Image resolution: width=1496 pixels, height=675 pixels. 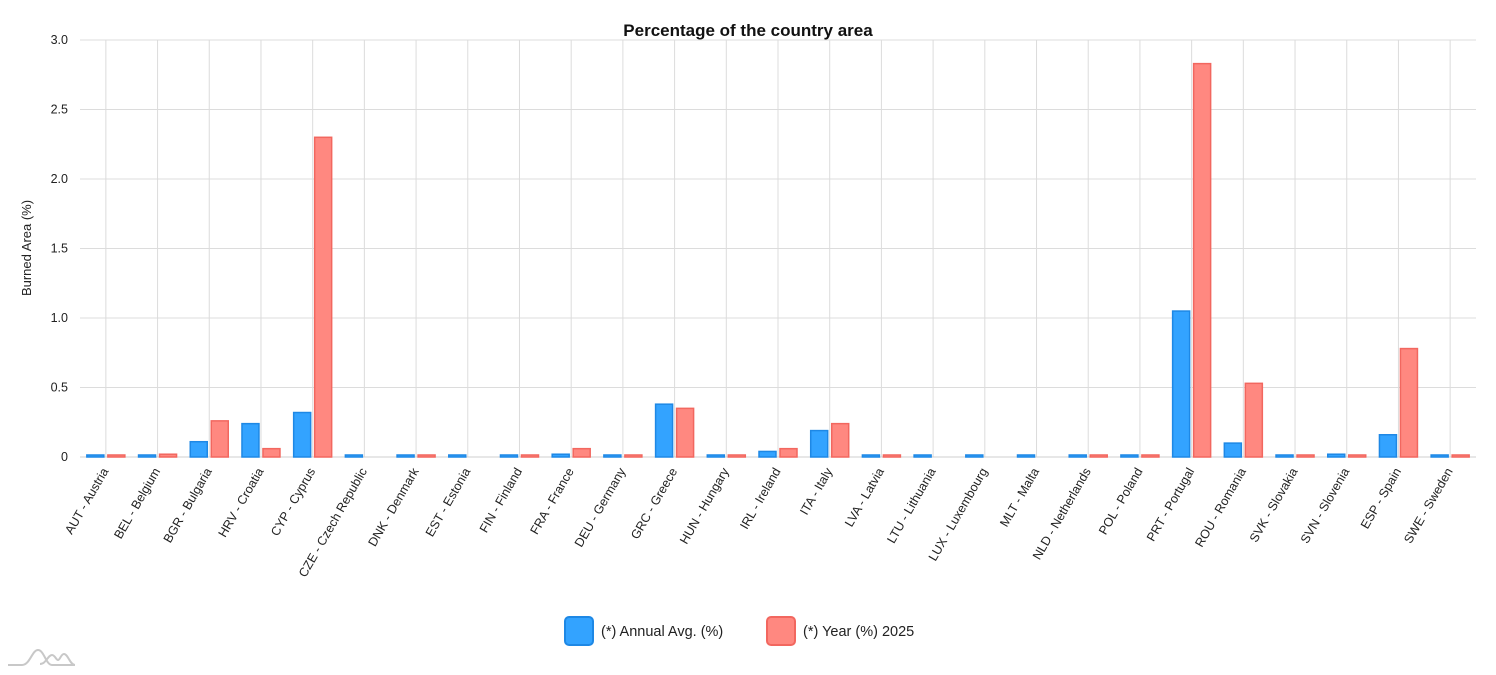 I want to click on x-tick-label: FIN - Finland, so click(x=501, y=500).